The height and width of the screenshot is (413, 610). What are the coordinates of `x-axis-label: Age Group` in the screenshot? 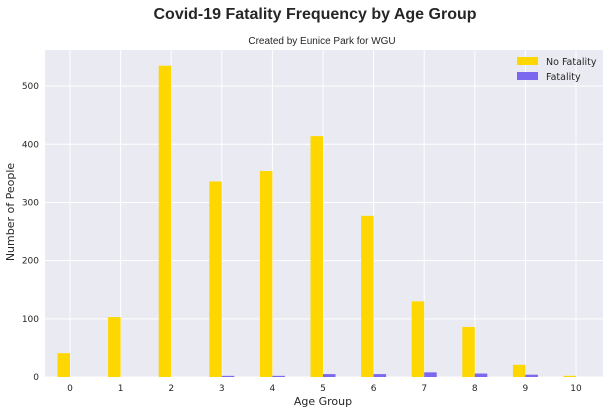 It's located at (323, 401).